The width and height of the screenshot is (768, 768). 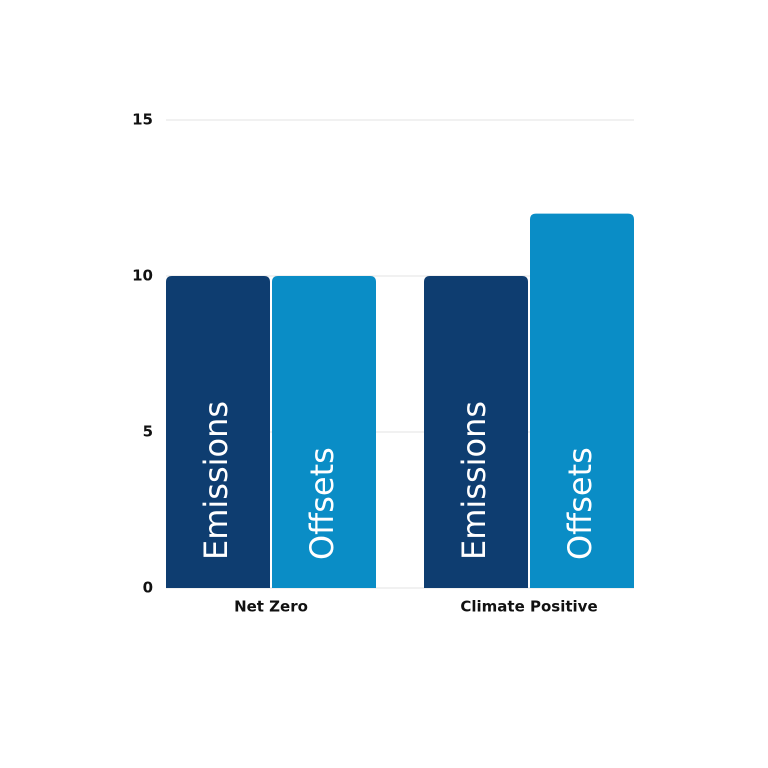 I want to click on y-tick-label: 0, so click(x=148, y=588).